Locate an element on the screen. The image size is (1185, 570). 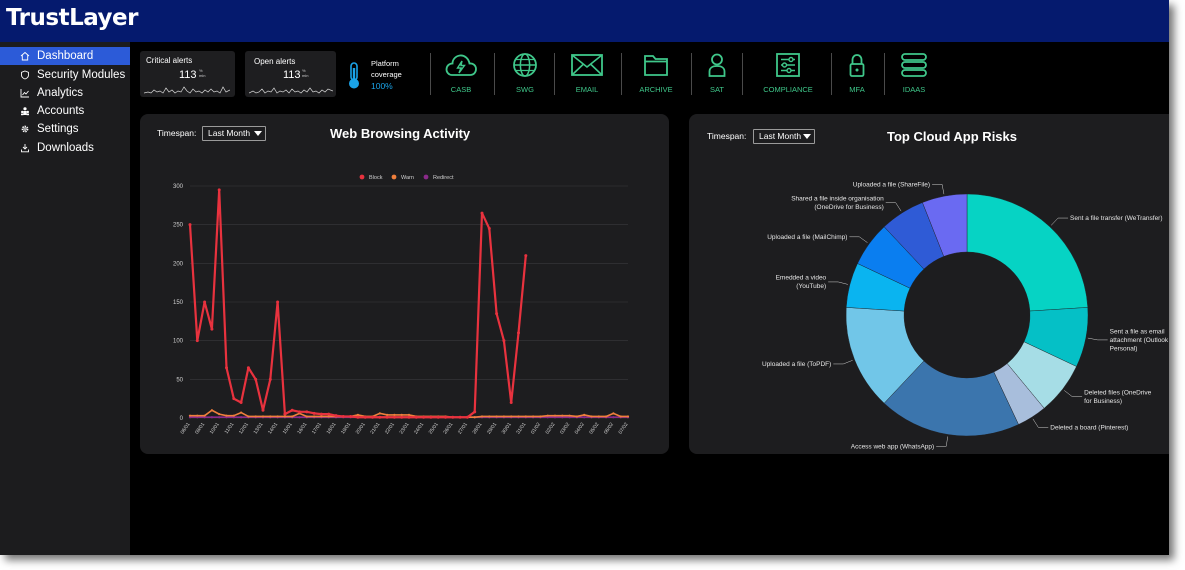
critical-alerts-unit-bottom: min is located at coordinates (202, 75).